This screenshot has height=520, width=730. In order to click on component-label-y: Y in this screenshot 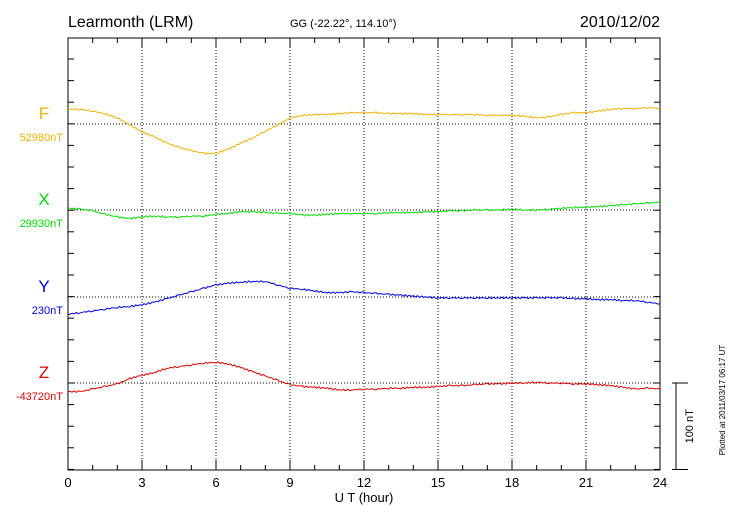, I will do `click(43, 286)`.